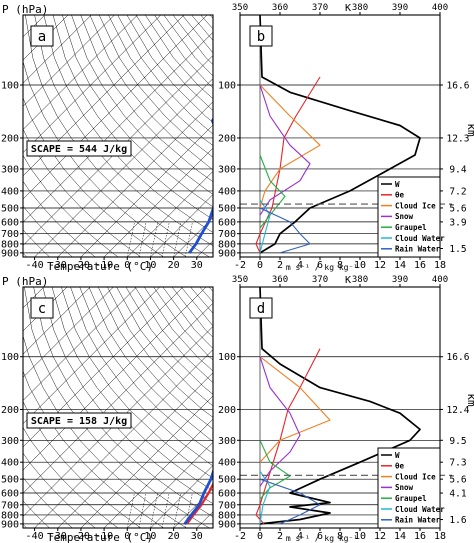 The height and width of the screenshot is (543, 474). I want to click on x-tick-label: 0, so click(260, 536).